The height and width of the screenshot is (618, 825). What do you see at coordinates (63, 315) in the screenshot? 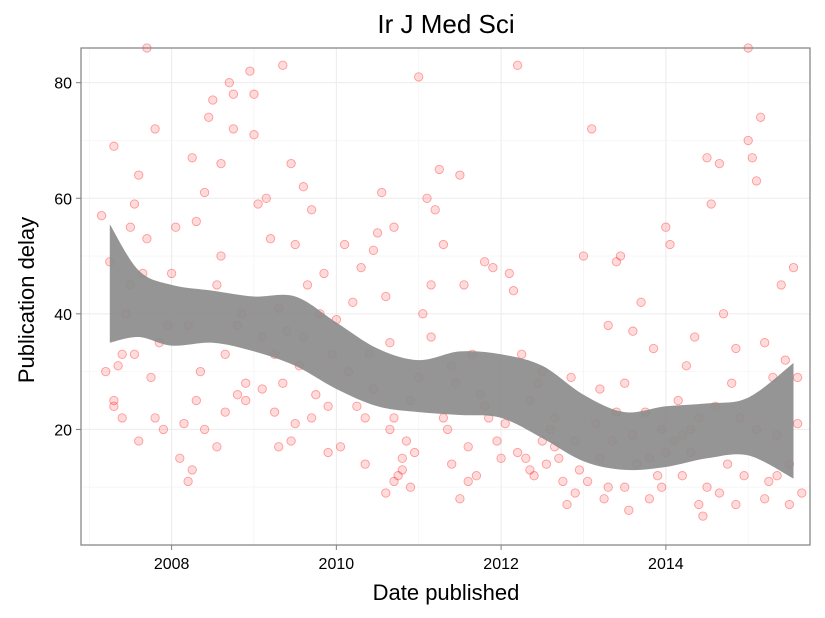
I see `y-tick-label: 40` at bounding box center [63, 315].